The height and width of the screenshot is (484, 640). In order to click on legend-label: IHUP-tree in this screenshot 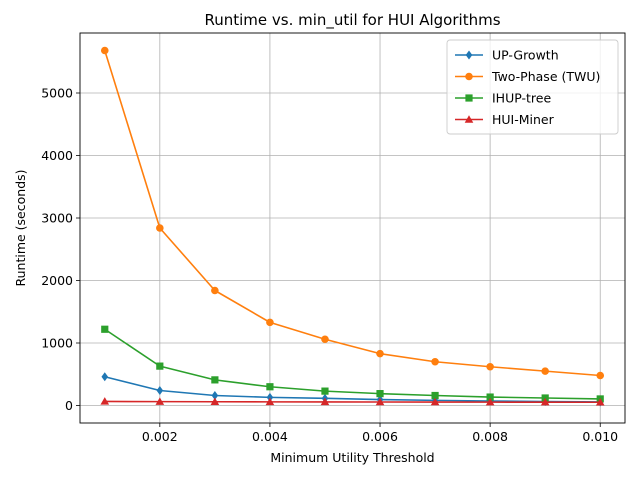, I will do `click(521, 98)`.